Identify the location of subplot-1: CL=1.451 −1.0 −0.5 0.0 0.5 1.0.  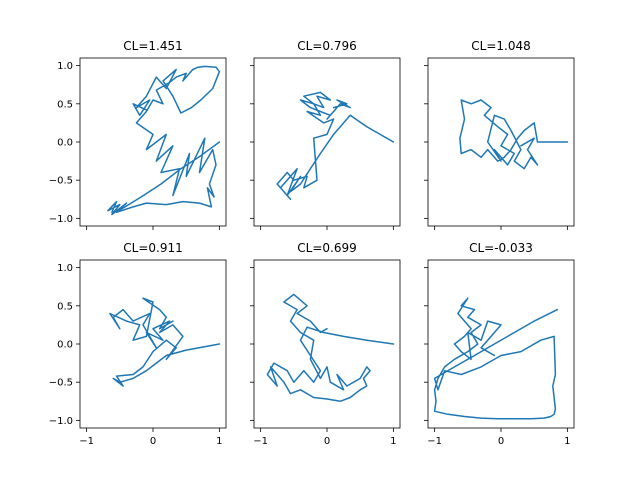
(138, 134).